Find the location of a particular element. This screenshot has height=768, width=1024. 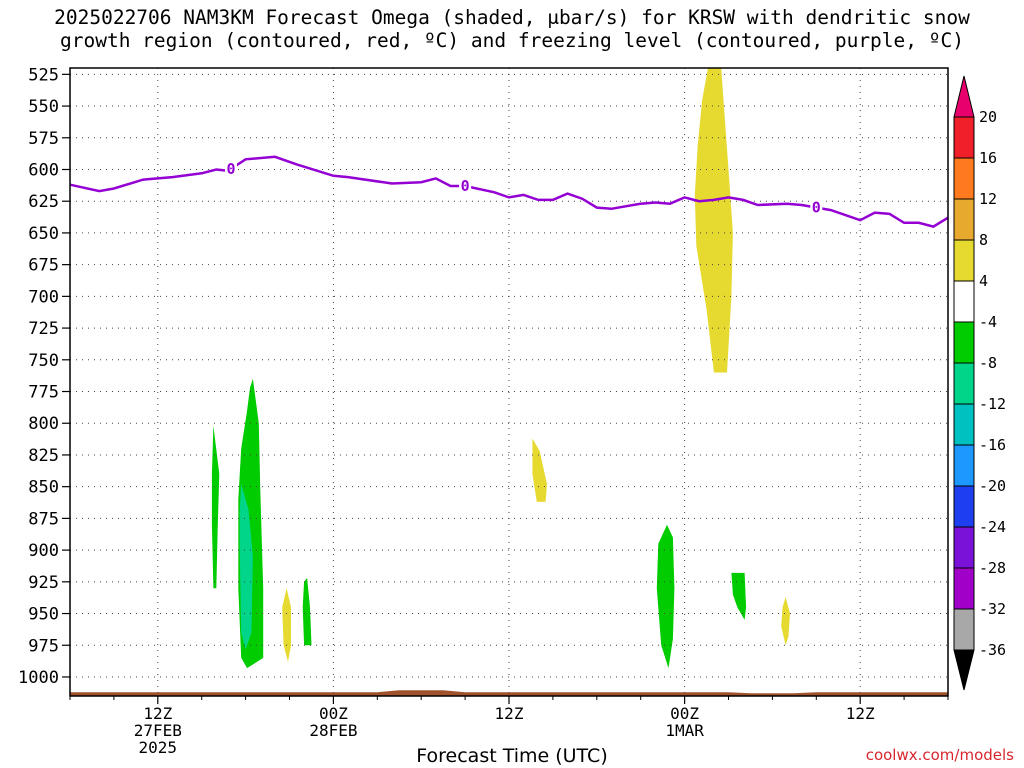

y-tick-label: 775 is located at coordinates (43, 393).